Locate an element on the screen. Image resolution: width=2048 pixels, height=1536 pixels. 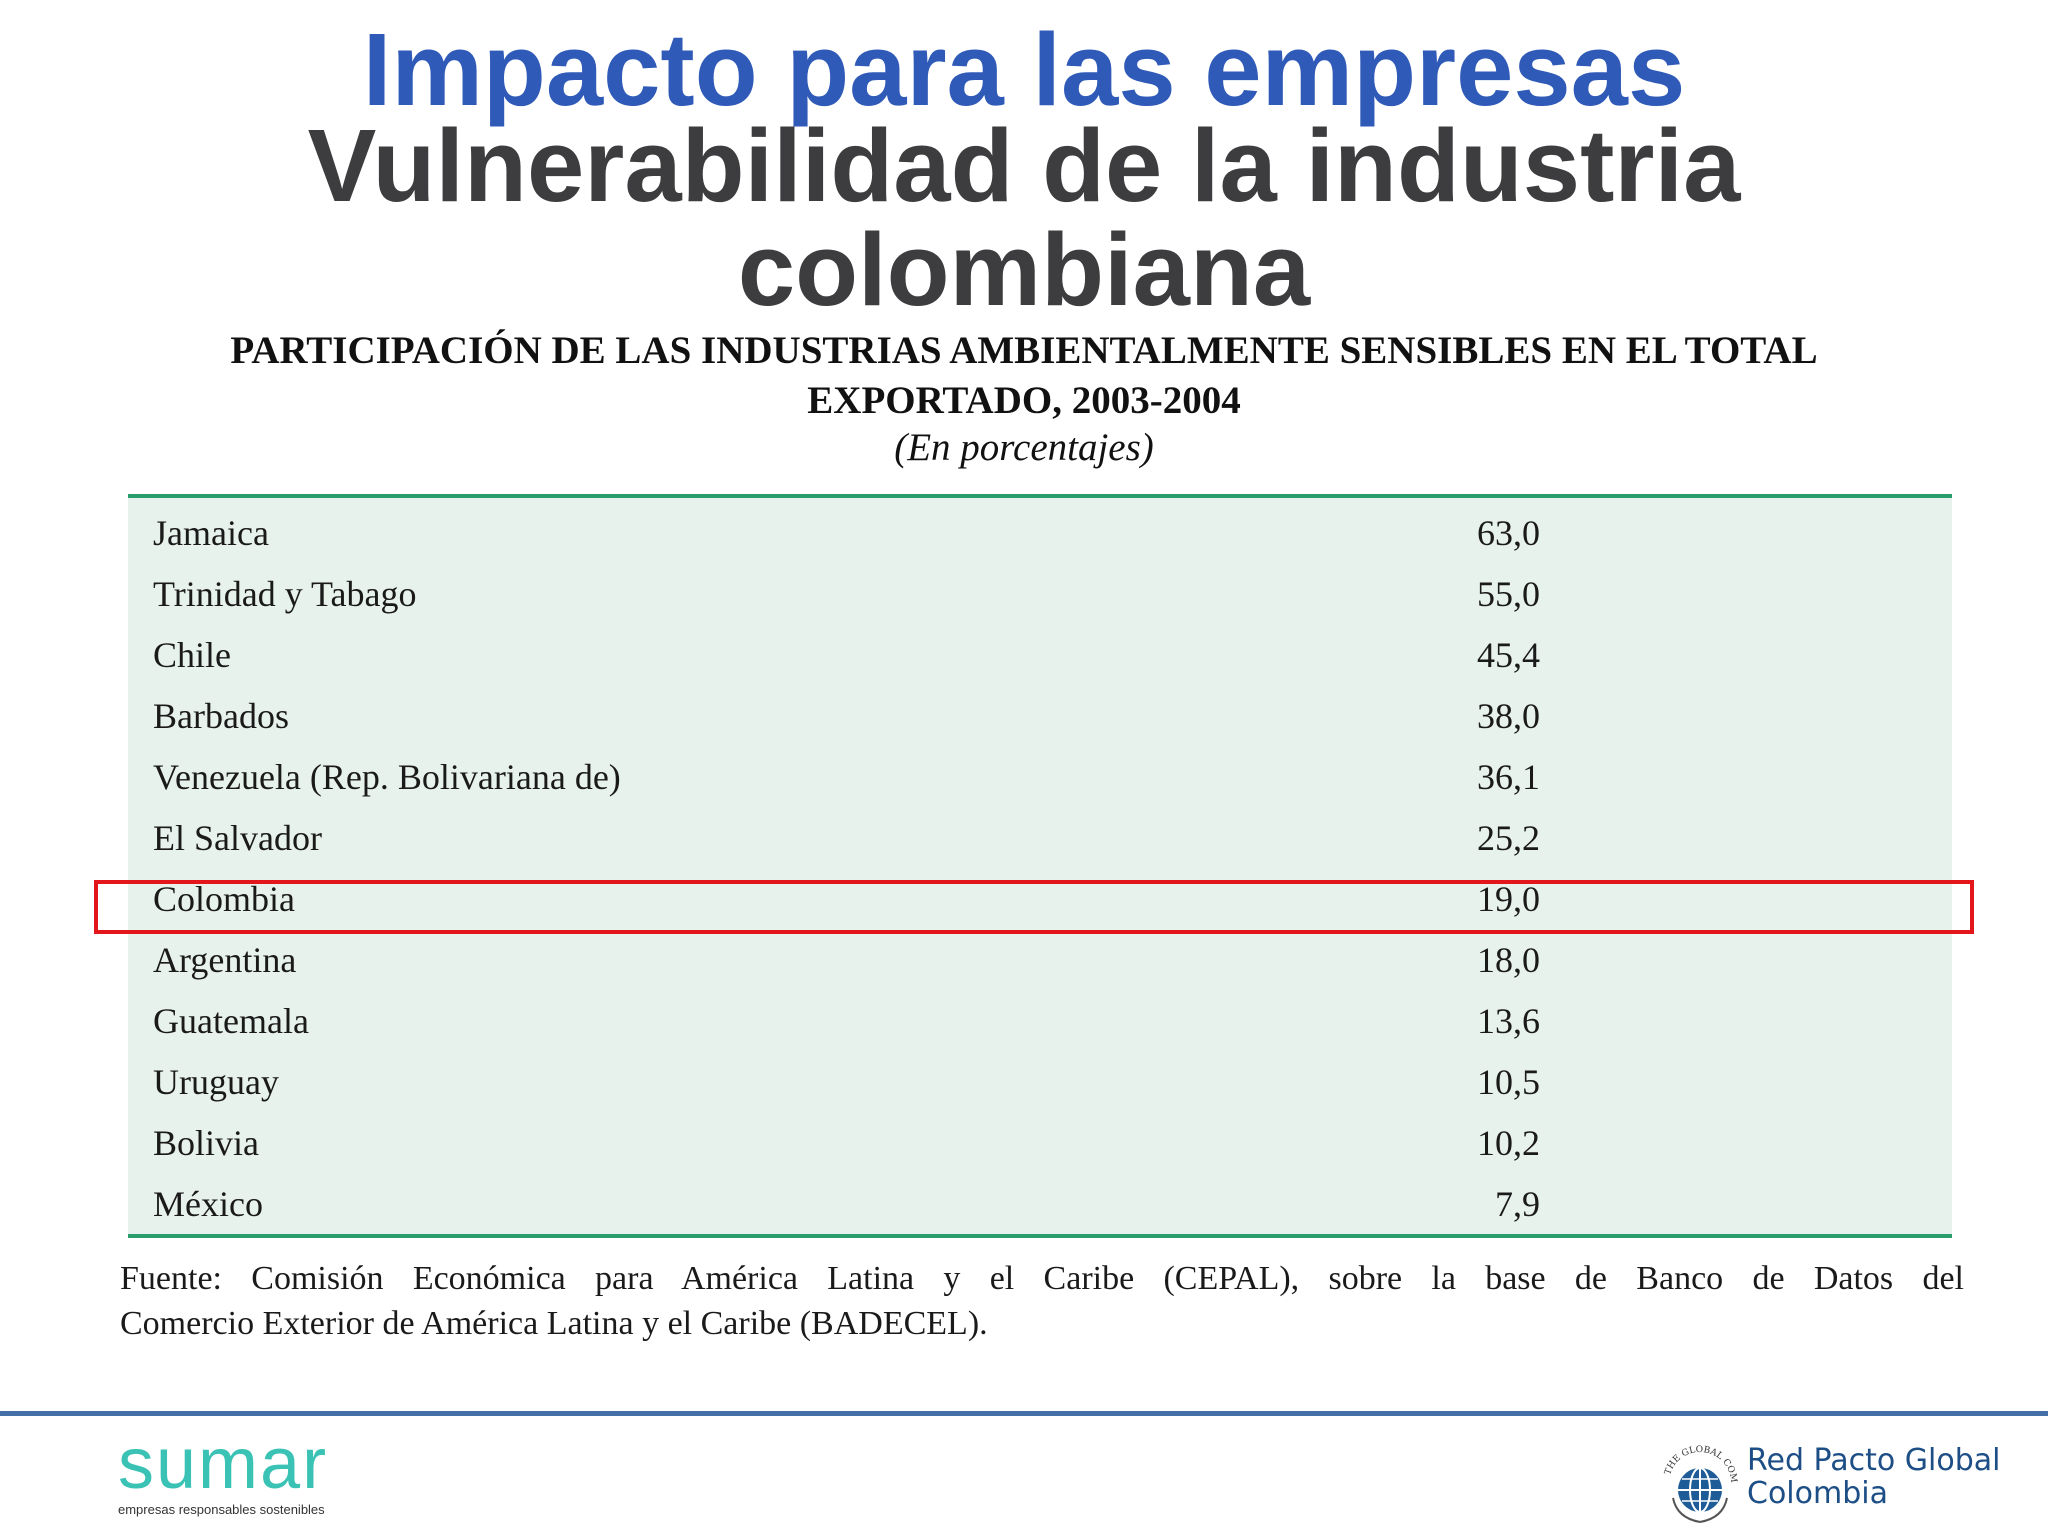
sumar-logo-tagline: empresas responsables sostenibles is located at coordinates (221, 1509).